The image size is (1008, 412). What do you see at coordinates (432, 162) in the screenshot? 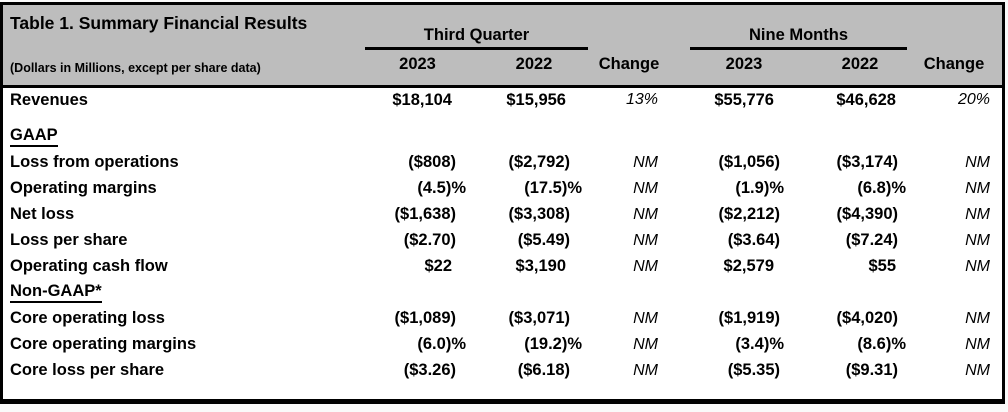
I see `value-cell: ($808)` at bounding box center [432, 162].